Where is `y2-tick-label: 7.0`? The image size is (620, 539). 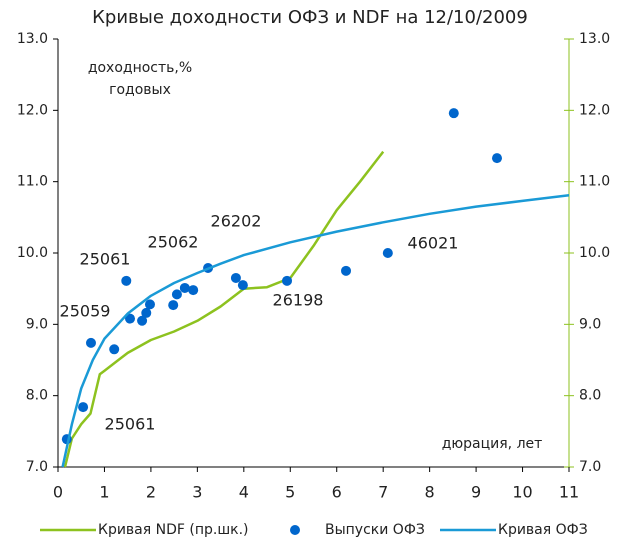 y2-tick-label: 7.0 is located at coordinates (590, 467).